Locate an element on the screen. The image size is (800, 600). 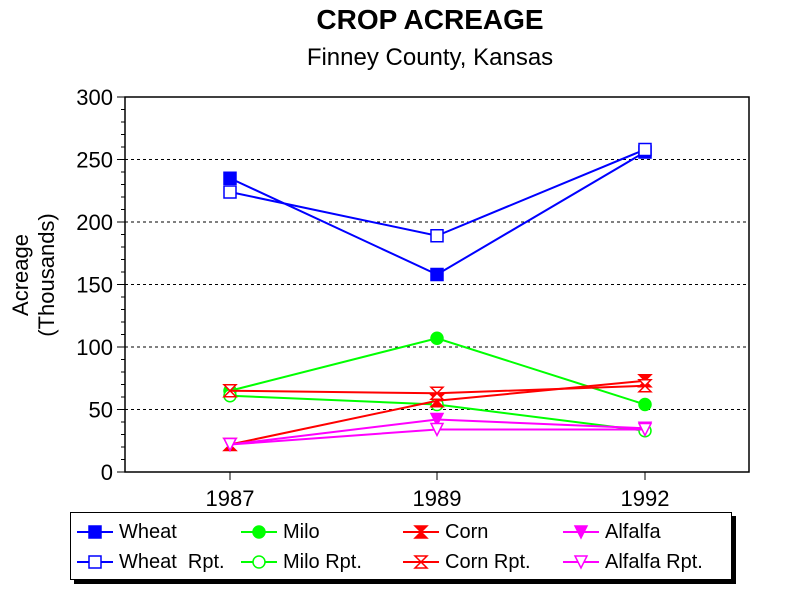
legend-label: Wheat Rpt. is located at coordinates (172, 561).